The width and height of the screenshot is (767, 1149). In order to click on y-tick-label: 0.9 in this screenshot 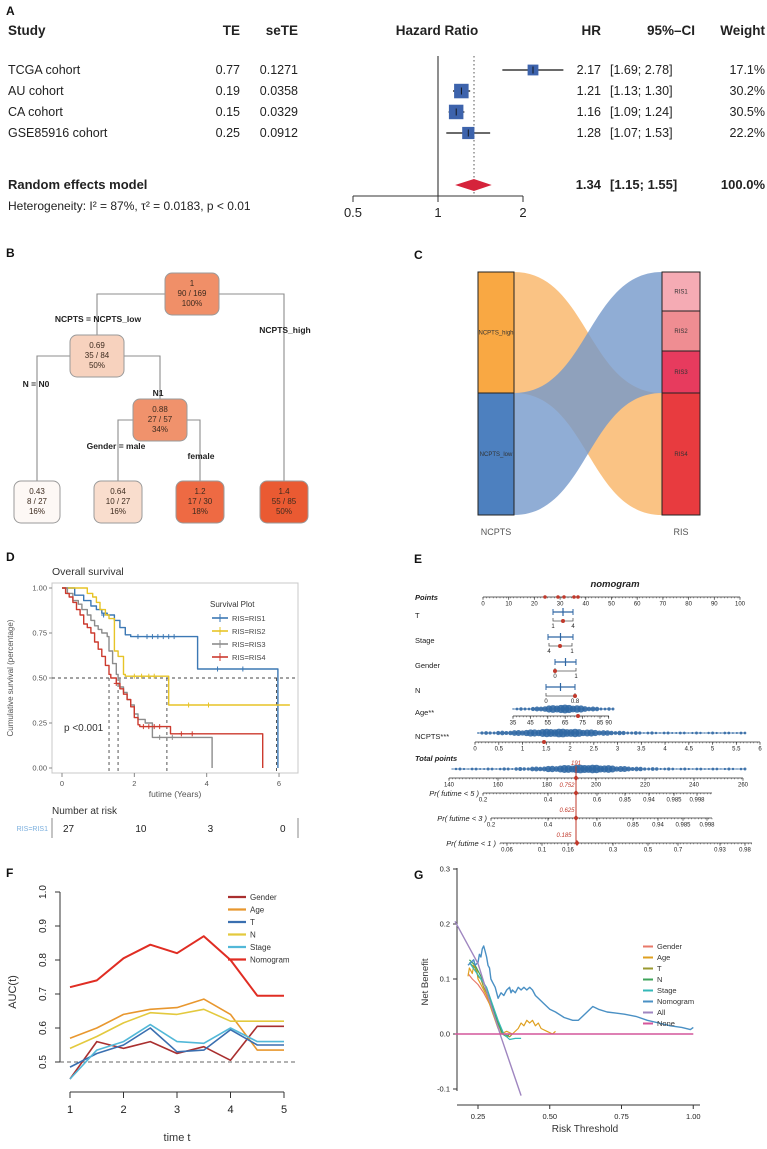, I will do `click(43, 926)`.